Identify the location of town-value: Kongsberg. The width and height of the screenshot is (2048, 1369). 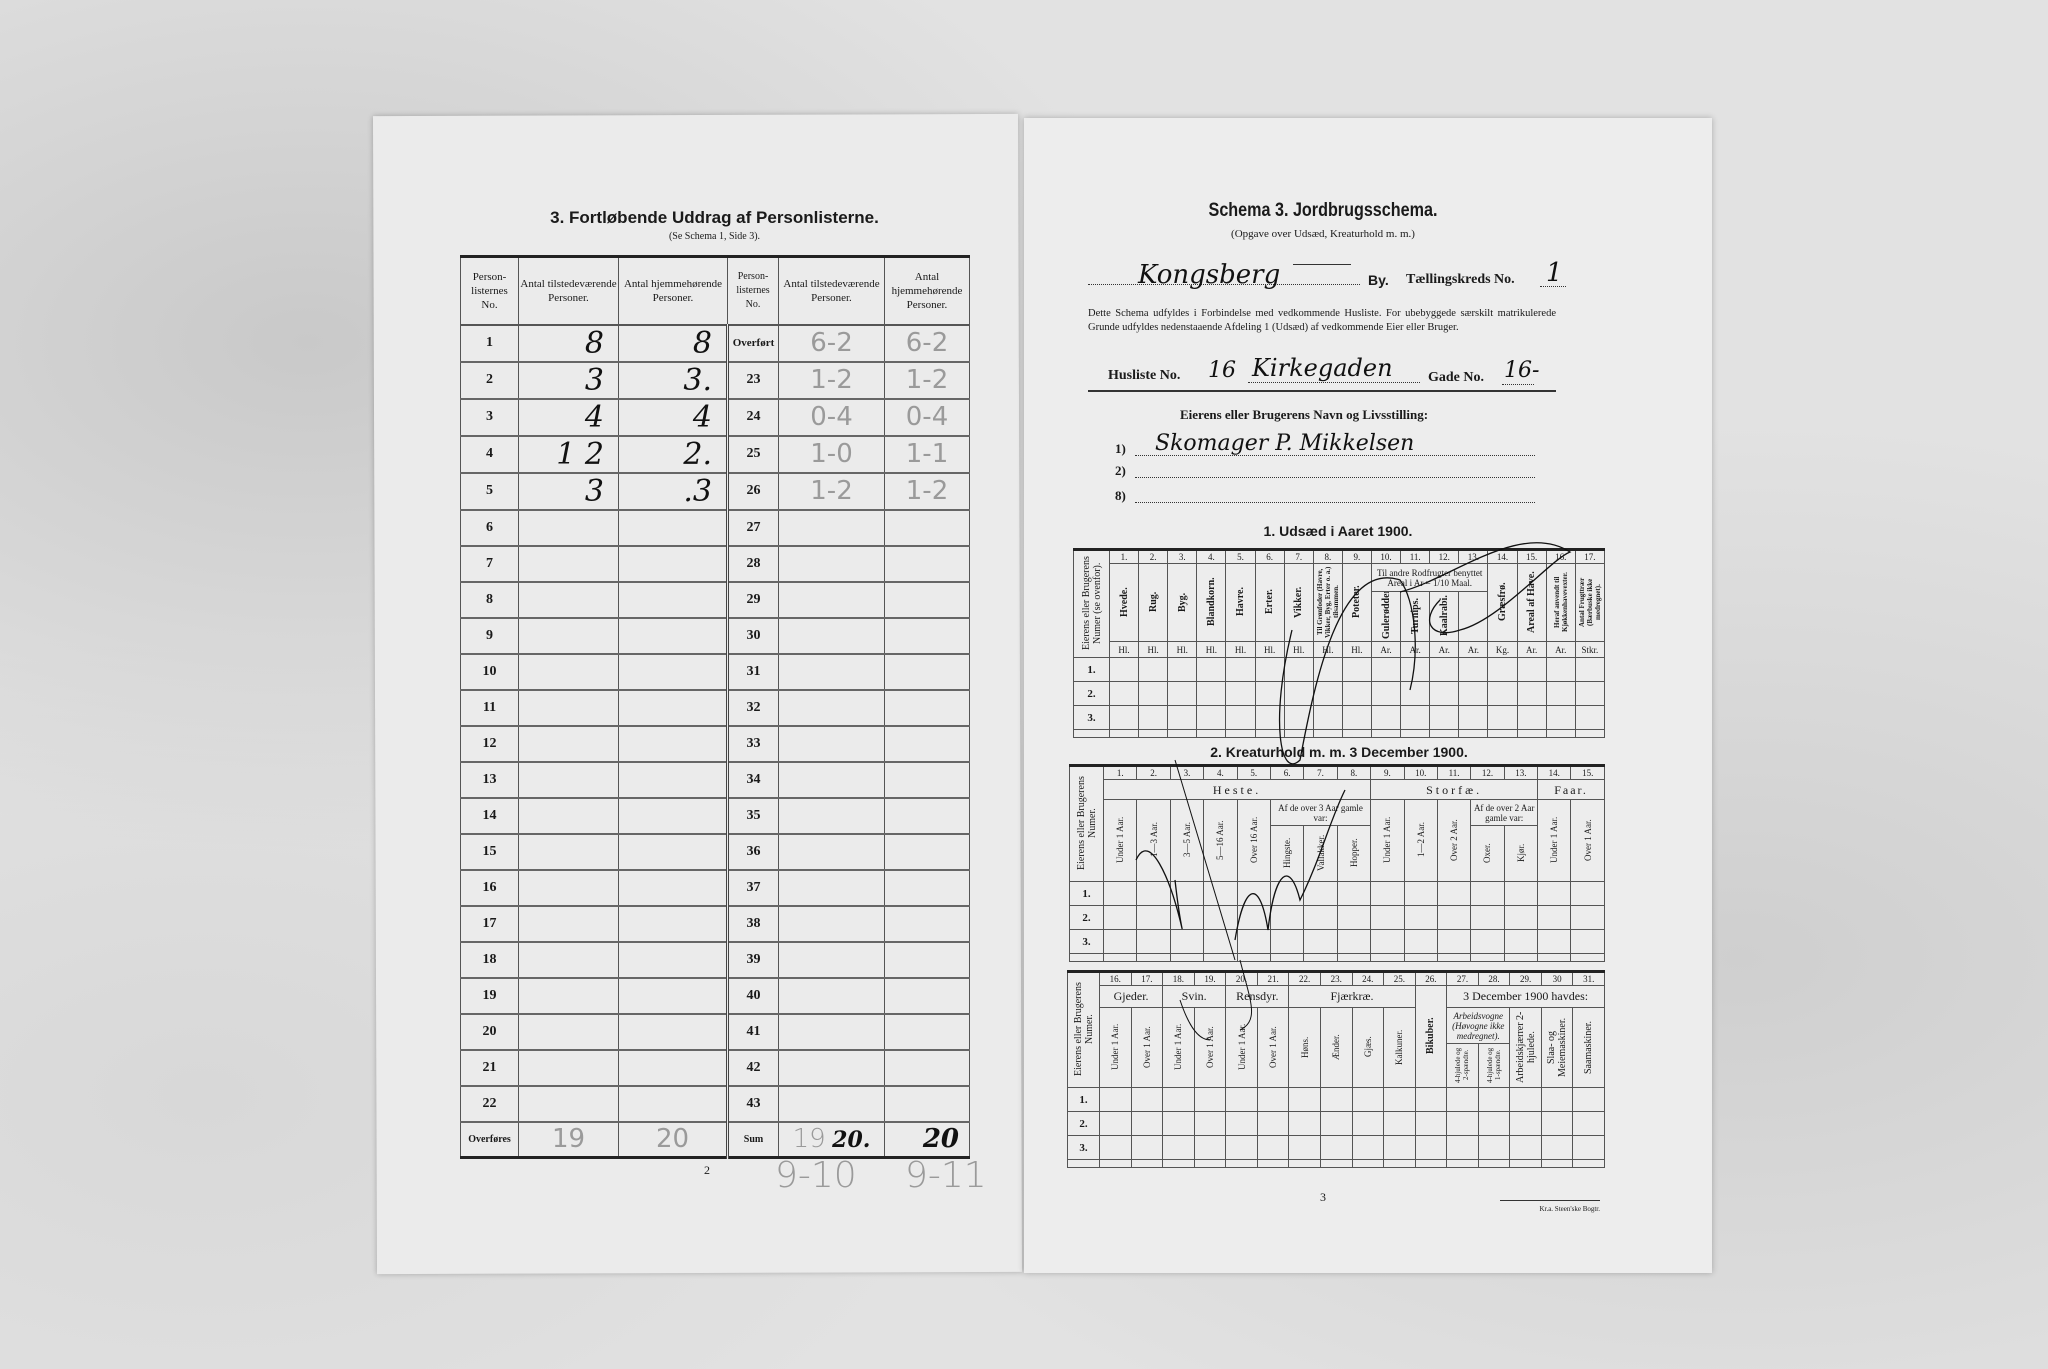
(1209, 275).